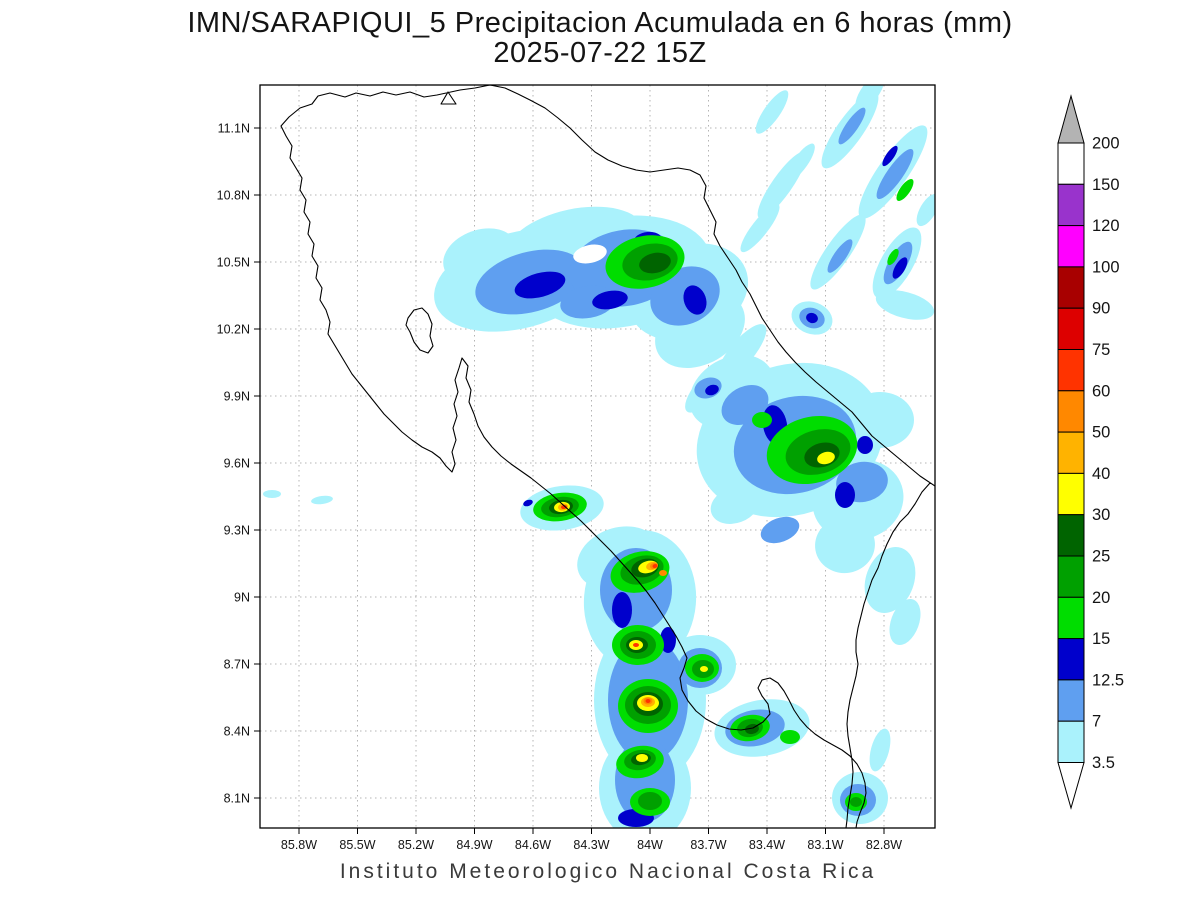 This screenshot has height=900, width=1200. I want to click on lon-tick-label: 85.5W, so click(357, 845).